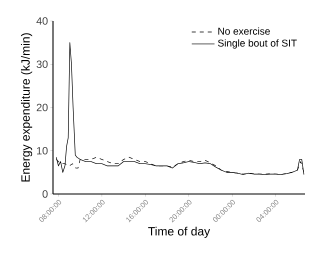 The height and width of the screenshot is (267, 320). What do you see at coordinates (26, 107) in the screenshot?
I see `y-axis-title: Energy expenditure (kJ/min)` at bounding box center [26, 107].